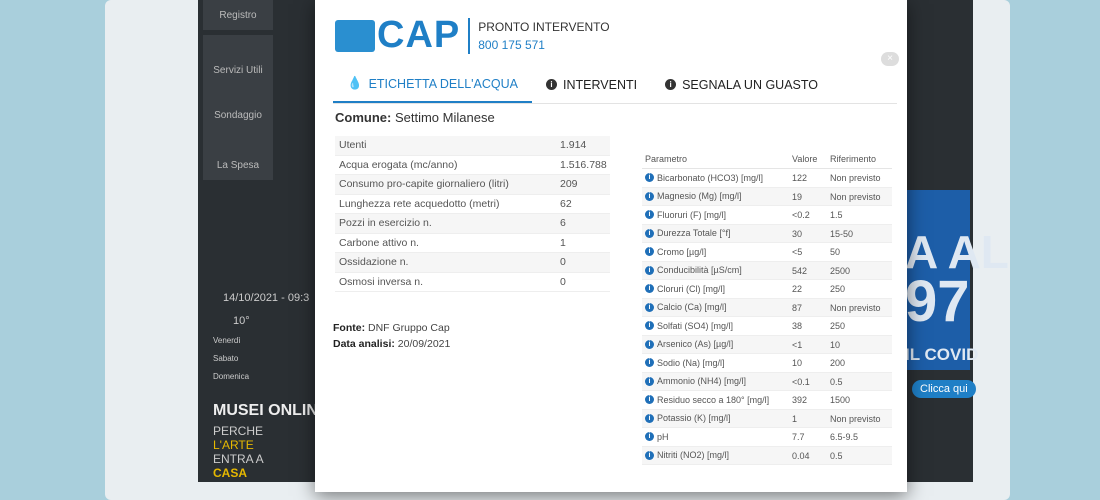 This screenshot has width=1100, height=500. Describe the element at coordinates (238, 15) in the screenshot. I see `bg-sidebar-item: Registro` at that location.